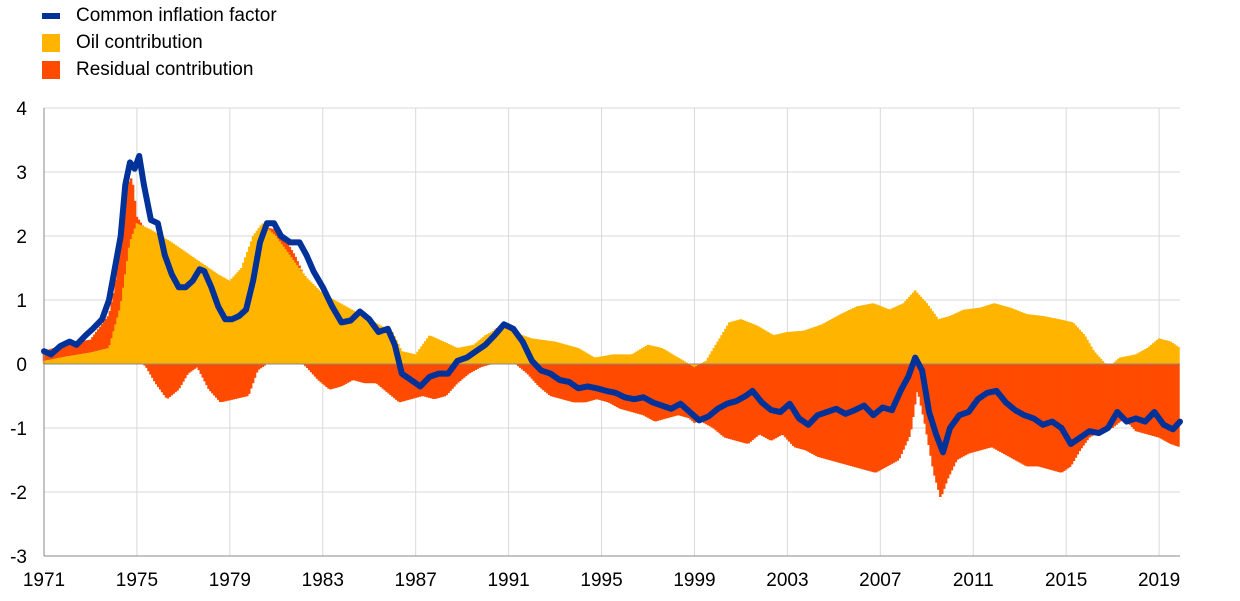 This screenshot has height=601, width=1240. Describe the element at coordinates (416, 580) in the screenshot. I see `x-tick-label: 1987` at that location.